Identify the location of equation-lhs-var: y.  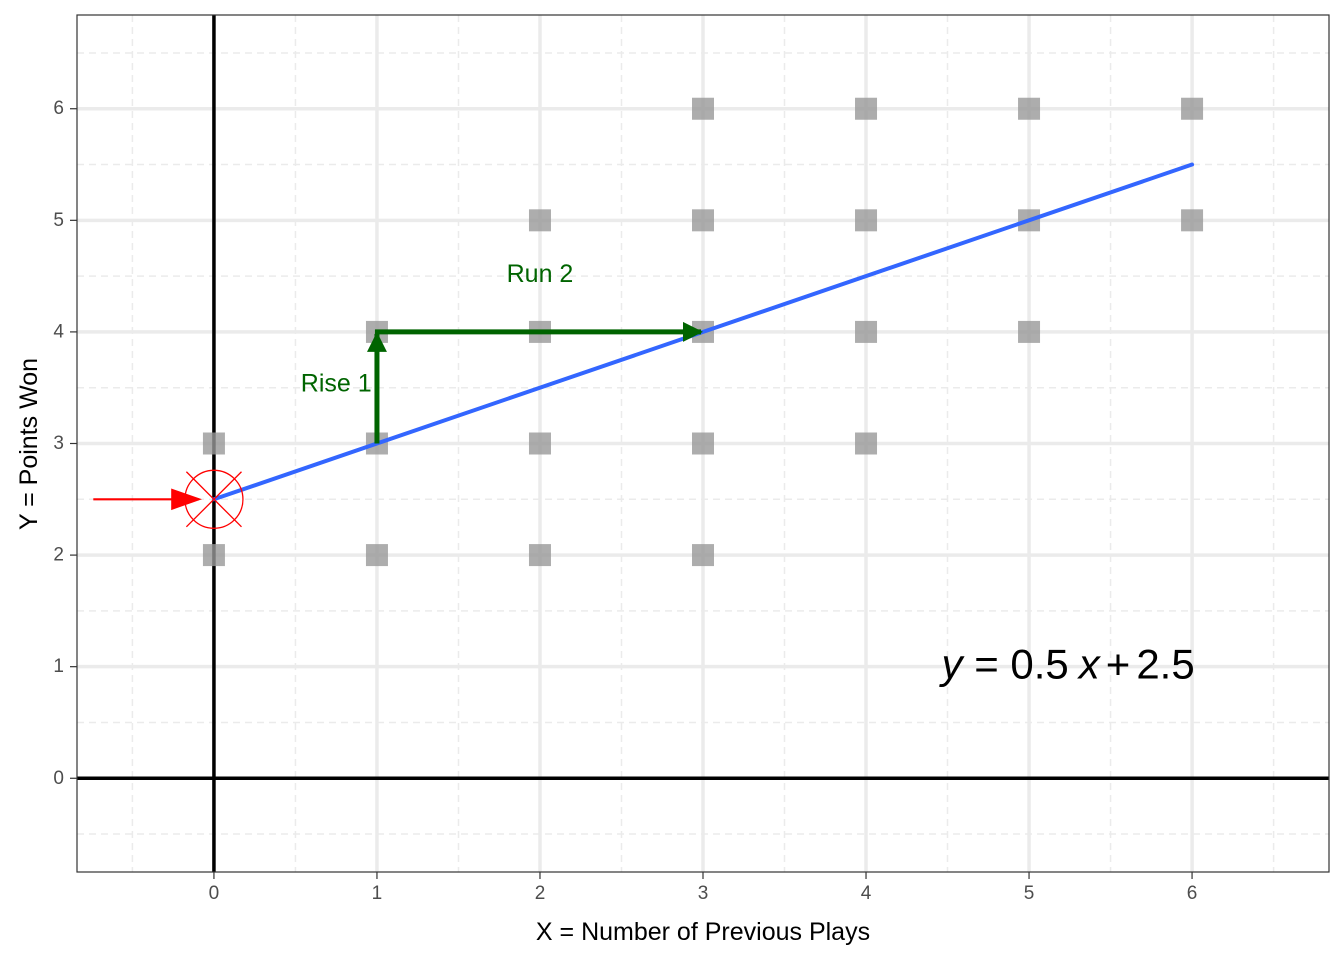
(952, 663).